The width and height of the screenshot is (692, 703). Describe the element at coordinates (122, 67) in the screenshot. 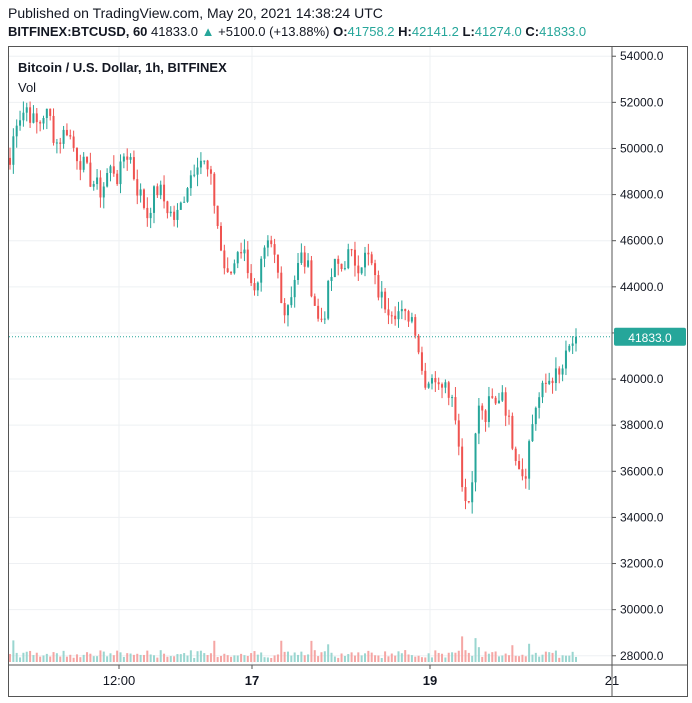

I see `chart-title: Bitcoin / U.S. Dollar, 1h, BITFINEX` at that location.